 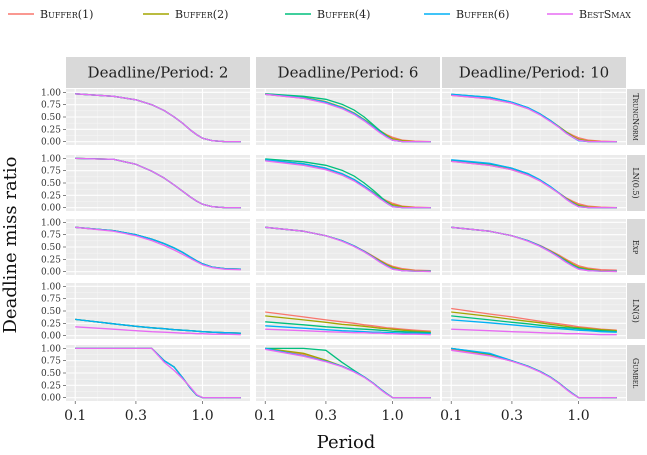 I want to click on legend-item: Buffer(6), so click(x=466, y=14).